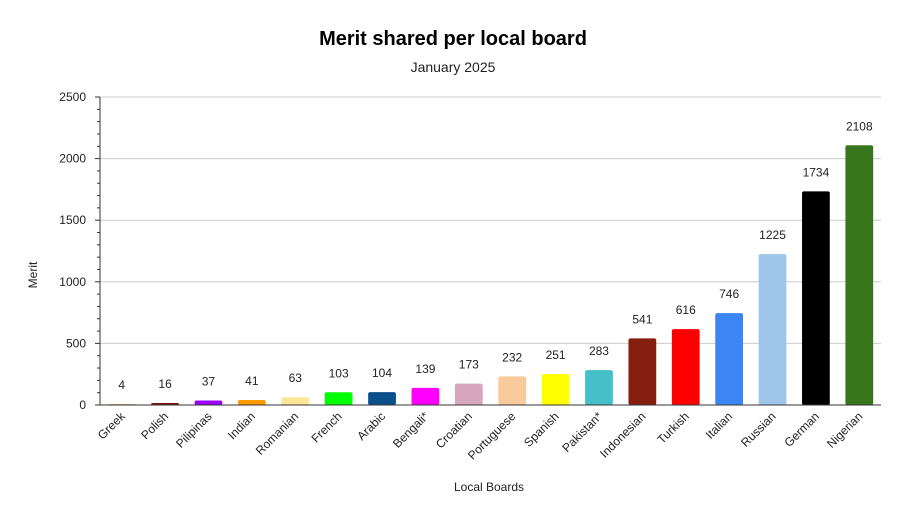 Image resolution: width=907 pixels, height=520 pixels. Describe the element at coordinates (296, 378) in the screenshot. I see `bar-value-label: 63` at that location.